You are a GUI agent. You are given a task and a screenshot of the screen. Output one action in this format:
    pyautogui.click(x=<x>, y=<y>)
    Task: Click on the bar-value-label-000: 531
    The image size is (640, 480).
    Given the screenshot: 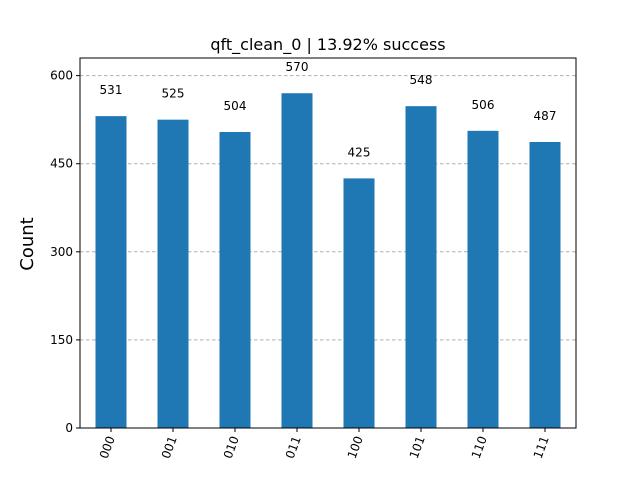 What is the action you would take?
    pyautogui.click(x=111, y=90)
    